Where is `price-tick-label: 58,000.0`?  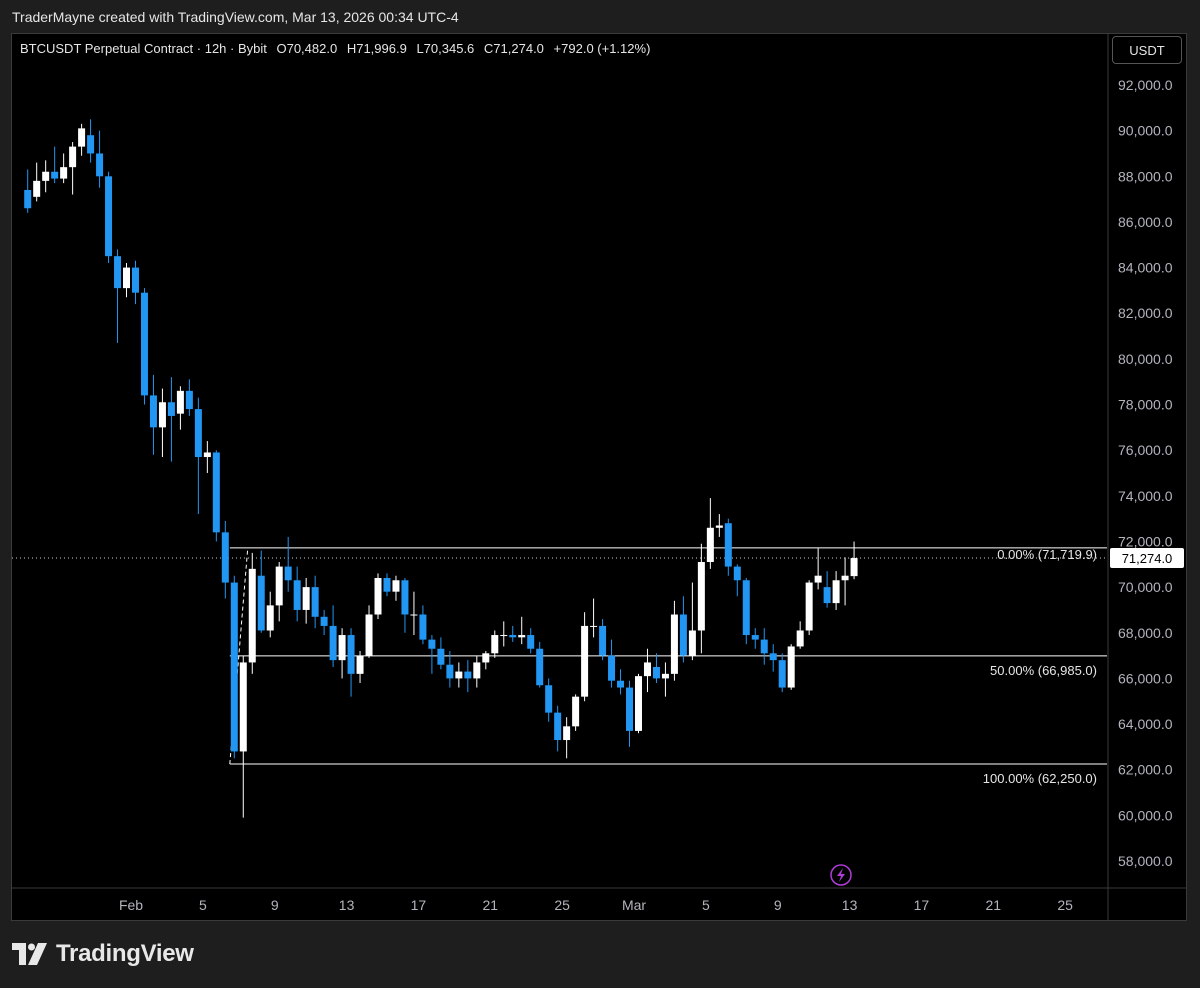 price-tick-label: 58,000.0 is located at coordinates (1145, 861).